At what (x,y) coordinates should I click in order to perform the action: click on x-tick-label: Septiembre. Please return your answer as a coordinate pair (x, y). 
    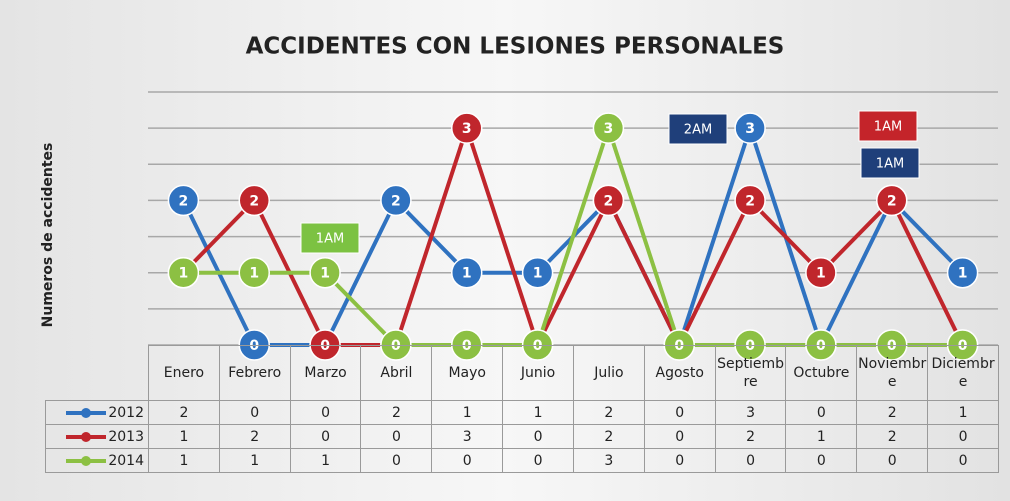
    Looking at the image, I should click on (750, 373).